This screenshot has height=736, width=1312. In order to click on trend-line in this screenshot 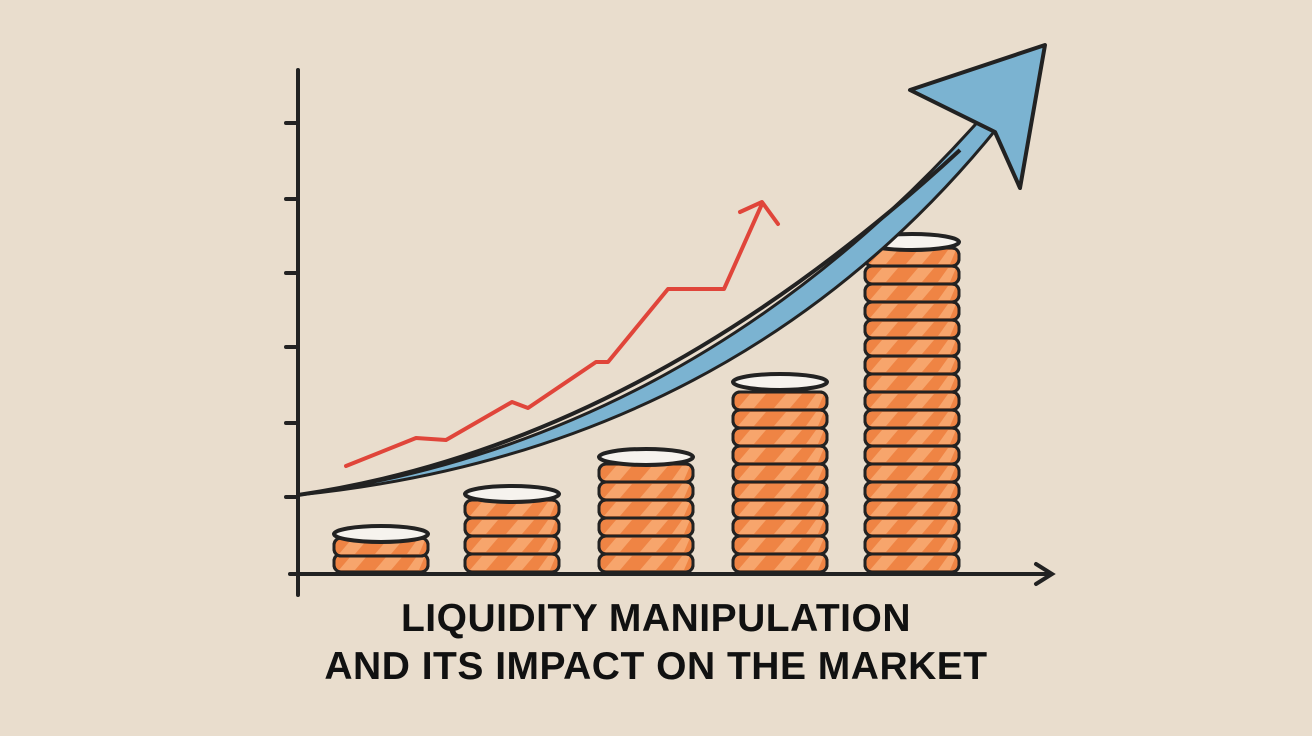, I will do `click(554, 335)`.